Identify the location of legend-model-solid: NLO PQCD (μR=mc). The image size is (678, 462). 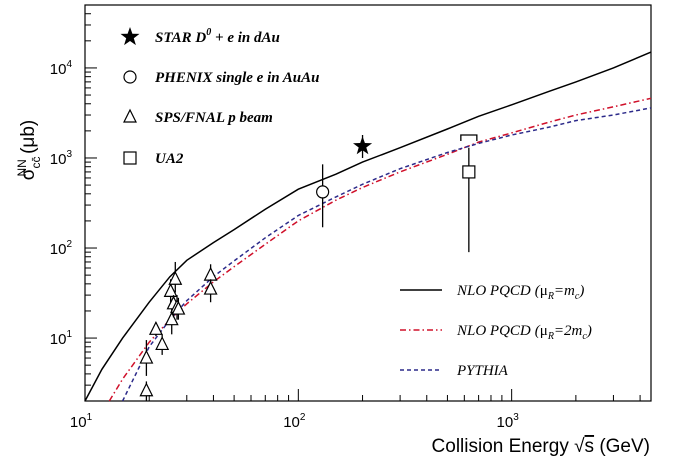
(520, 292).